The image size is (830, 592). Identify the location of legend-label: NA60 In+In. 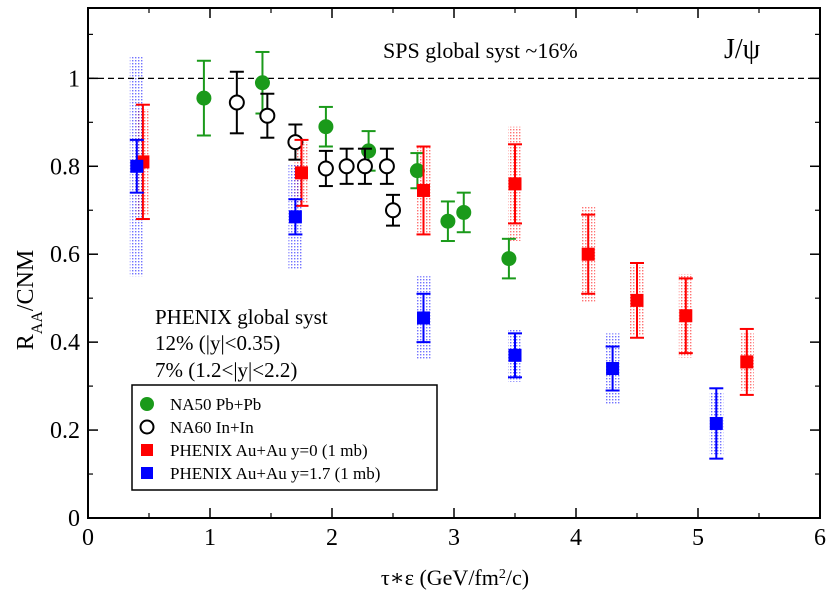
(212, 427).